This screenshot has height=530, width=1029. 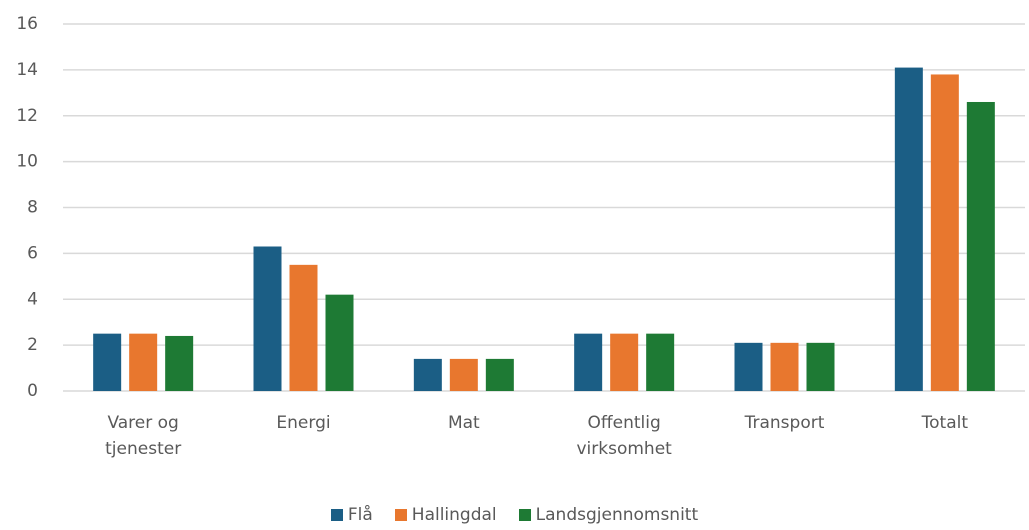 I want to click on x-tick-label: Energi, so click(x=303, y=423).